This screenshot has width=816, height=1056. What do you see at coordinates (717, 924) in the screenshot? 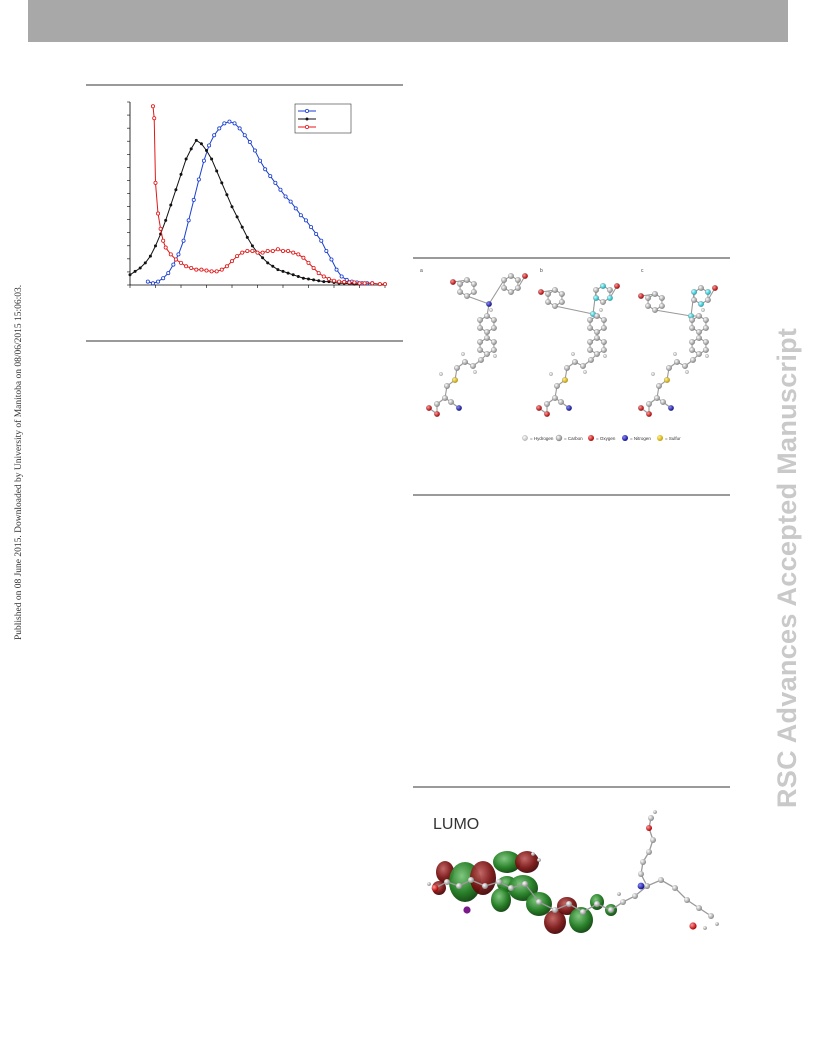
I see `lumo-hydrogen` at bounding box center [717, 924].